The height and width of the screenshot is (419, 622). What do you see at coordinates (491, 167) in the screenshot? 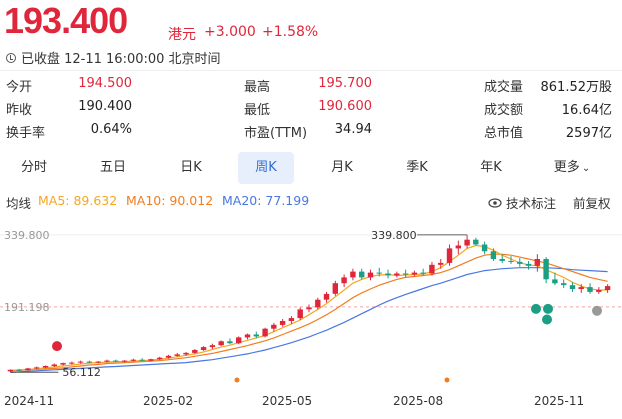
I see `tab-year-k: 年K` at bounding box center [491, 167].